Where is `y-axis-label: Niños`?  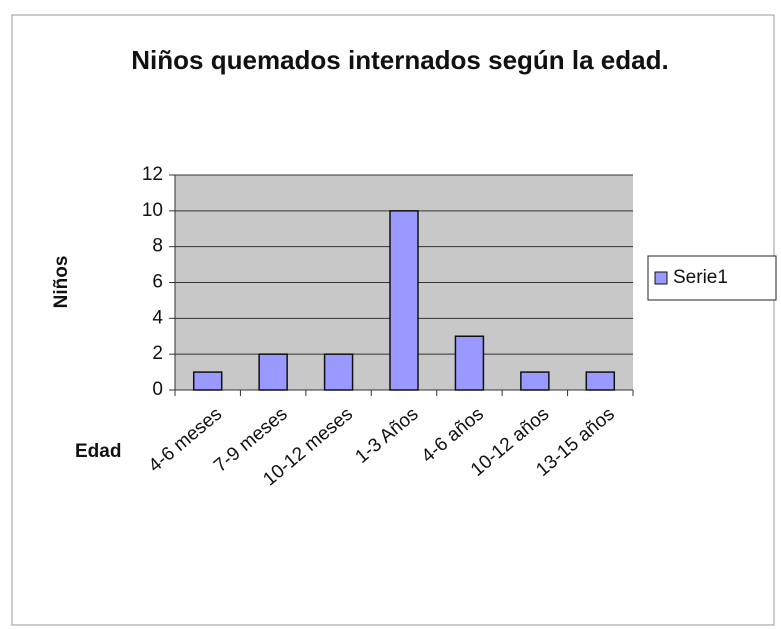
y-axis-label: Niños is located at coordinates (61, 282).